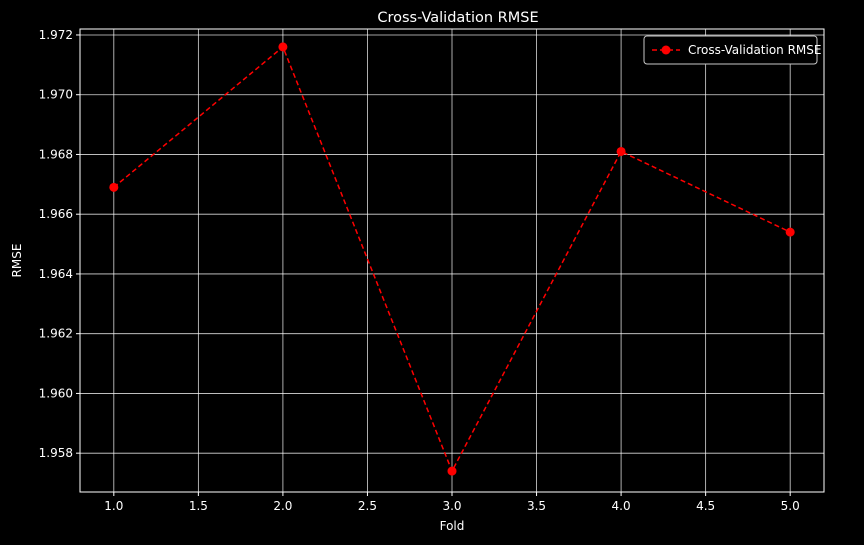 Image resolution: width=864 pixels, height=545 pixels. I want to click on y-tick-label: 1.964, so click(56, 274).